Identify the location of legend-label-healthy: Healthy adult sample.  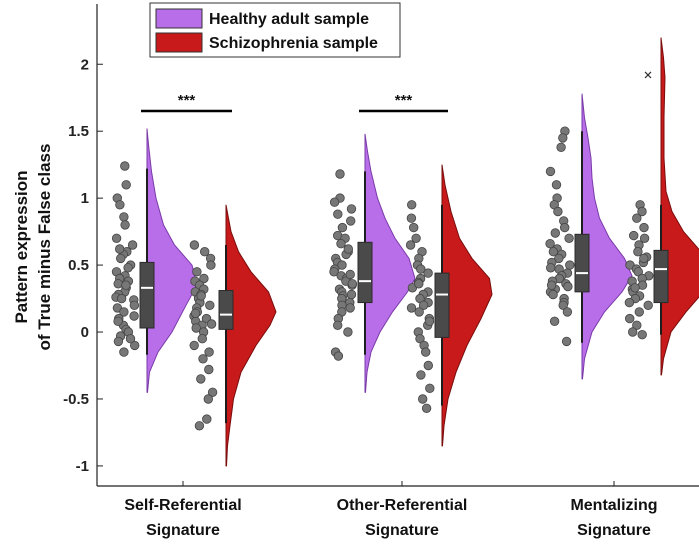
(289, 19).